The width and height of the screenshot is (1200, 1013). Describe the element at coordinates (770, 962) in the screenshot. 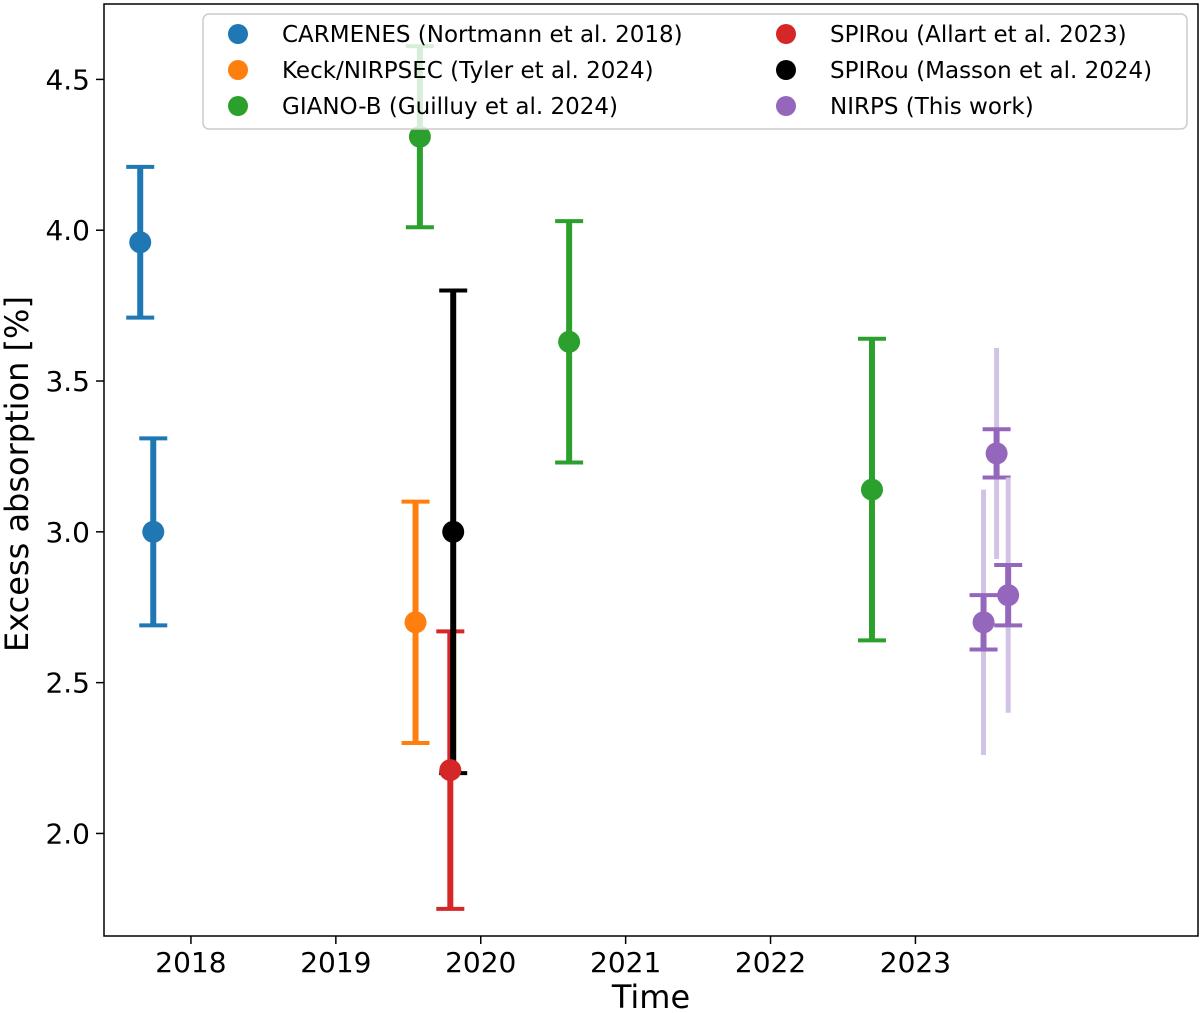

I see `x-tick-label: 2022` at that location.